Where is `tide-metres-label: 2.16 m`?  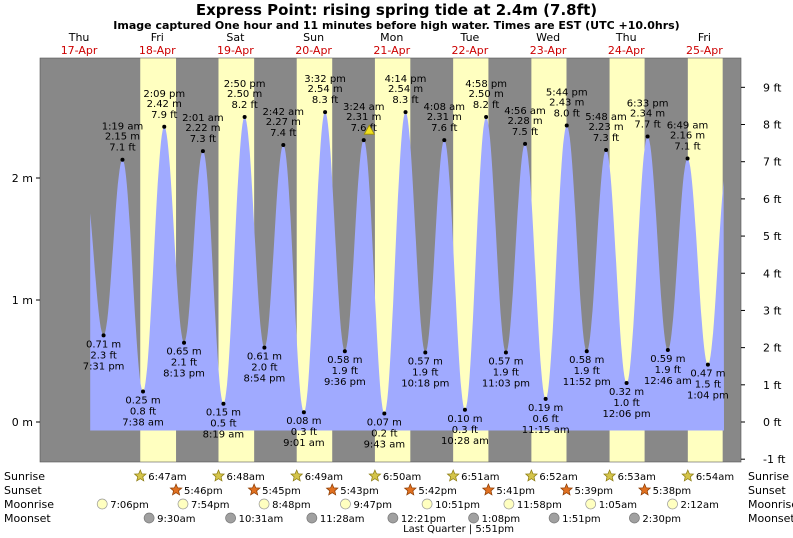
tide-metres-label: 2.16 m is located at coordinates (687, 135).